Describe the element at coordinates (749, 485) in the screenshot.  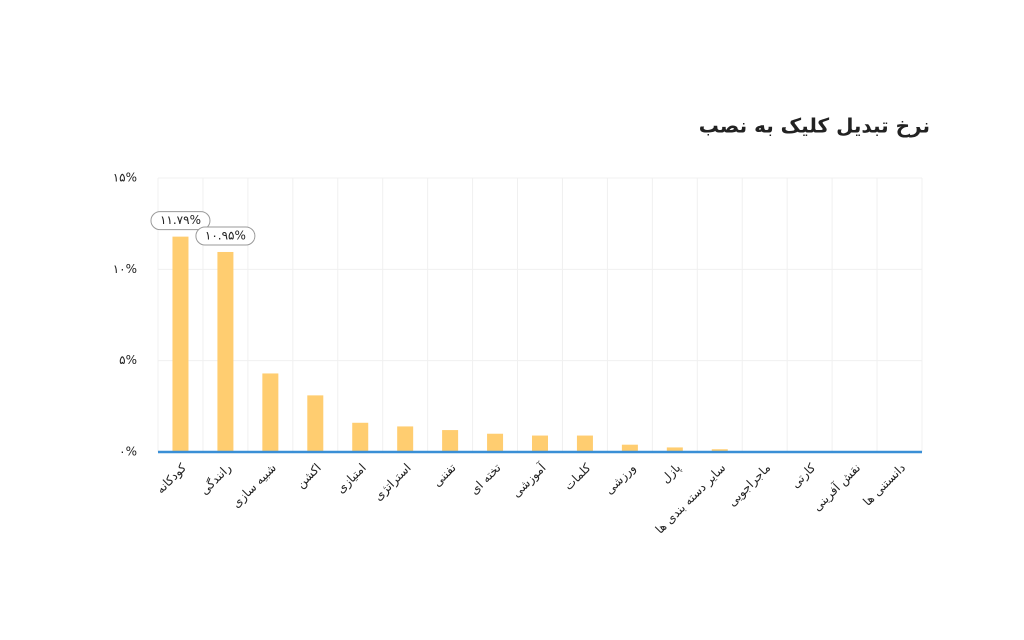
I see `x-tick-label: ماجراجویی` at that location.